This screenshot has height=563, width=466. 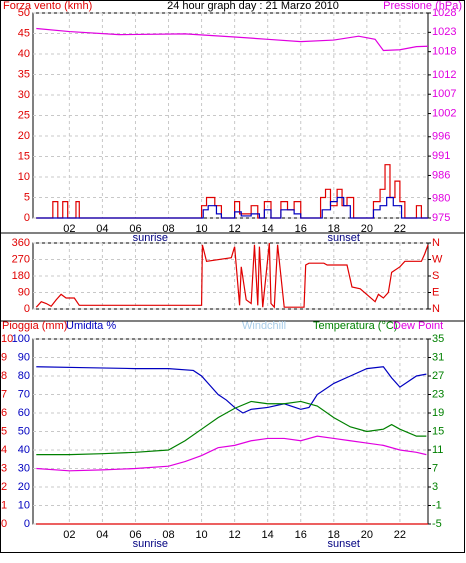 I want to click on y2-tick-label: 1002, so click(x=444, y=113).